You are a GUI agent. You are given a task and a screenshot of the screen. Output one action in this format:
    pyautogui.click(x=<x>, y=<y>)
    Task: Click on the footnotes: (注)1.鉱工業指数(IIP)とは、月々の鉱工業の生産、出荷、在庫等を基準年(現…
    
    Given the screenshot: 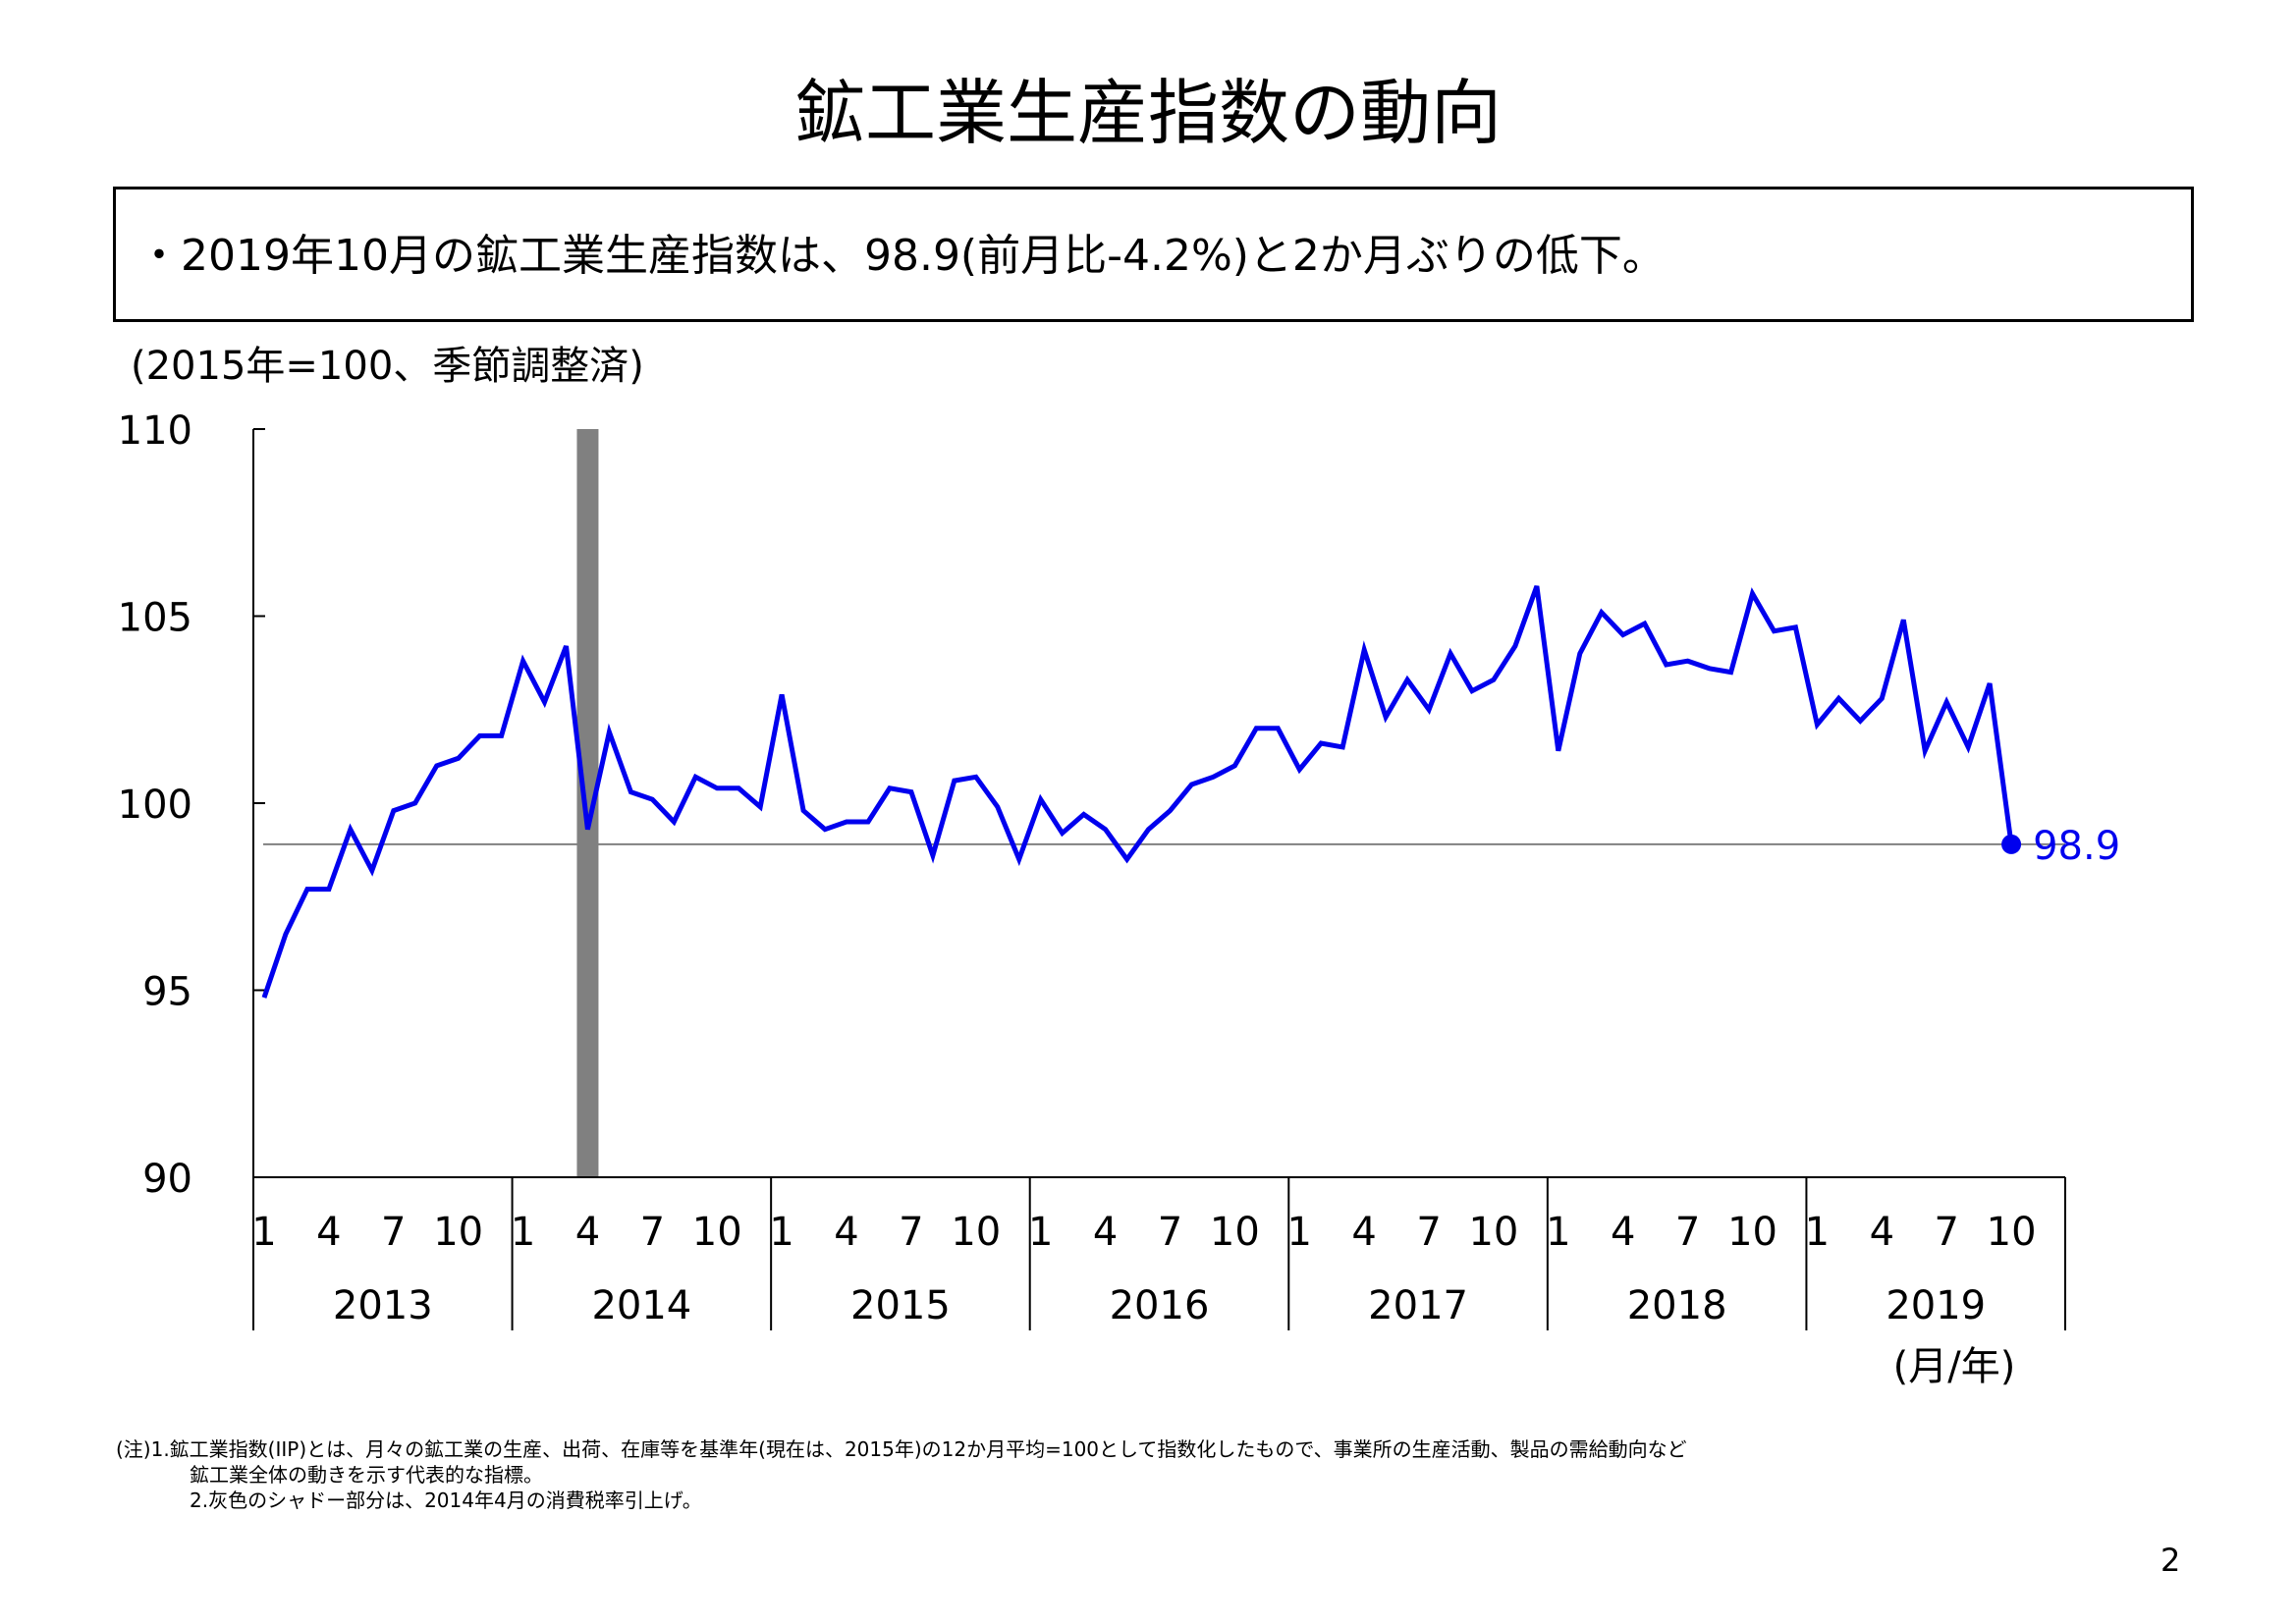 What is the action you would take?
    pyautogui.click(x=901, y=1474)
    